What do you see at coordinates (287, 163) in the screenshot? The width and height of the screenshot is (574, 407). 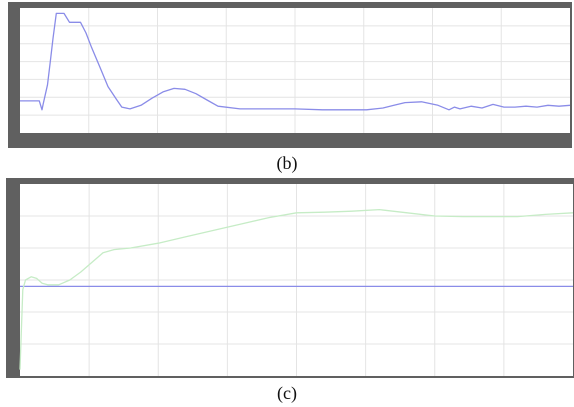 I see `caption-b: (b)` at bounding box center [287, 163].